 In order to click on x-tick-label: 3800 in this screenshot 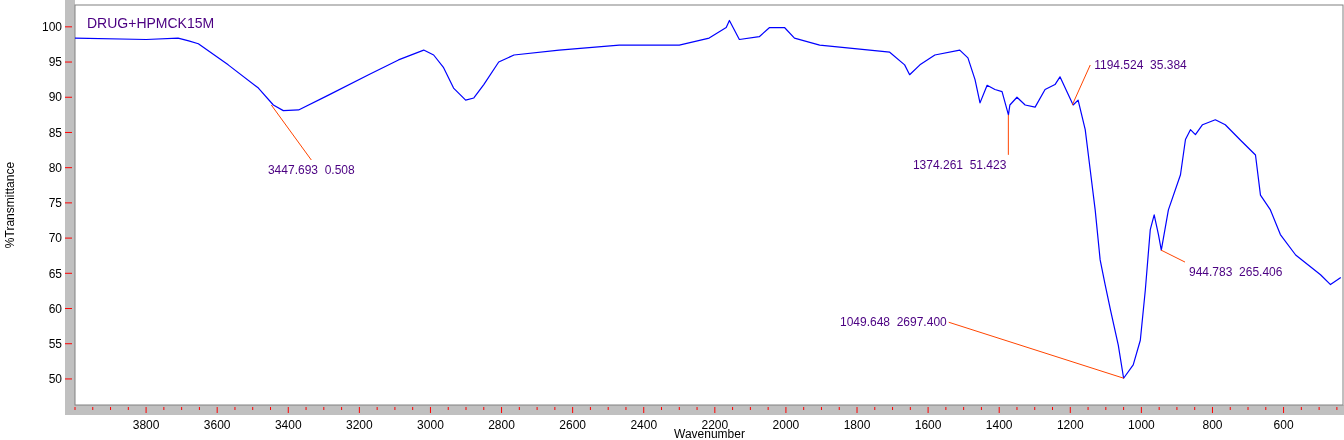, I will do `click(146, 425)`.